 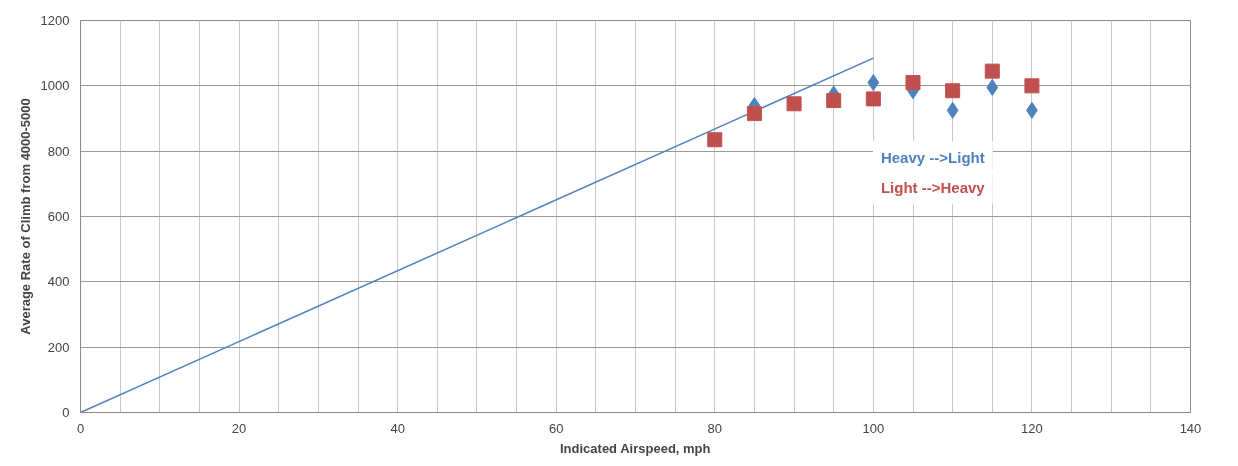 What do you see at coordinates (1190, 428) in the screenshot?
I see `x-tick-label: 140` at bounding box center [1190, 428].